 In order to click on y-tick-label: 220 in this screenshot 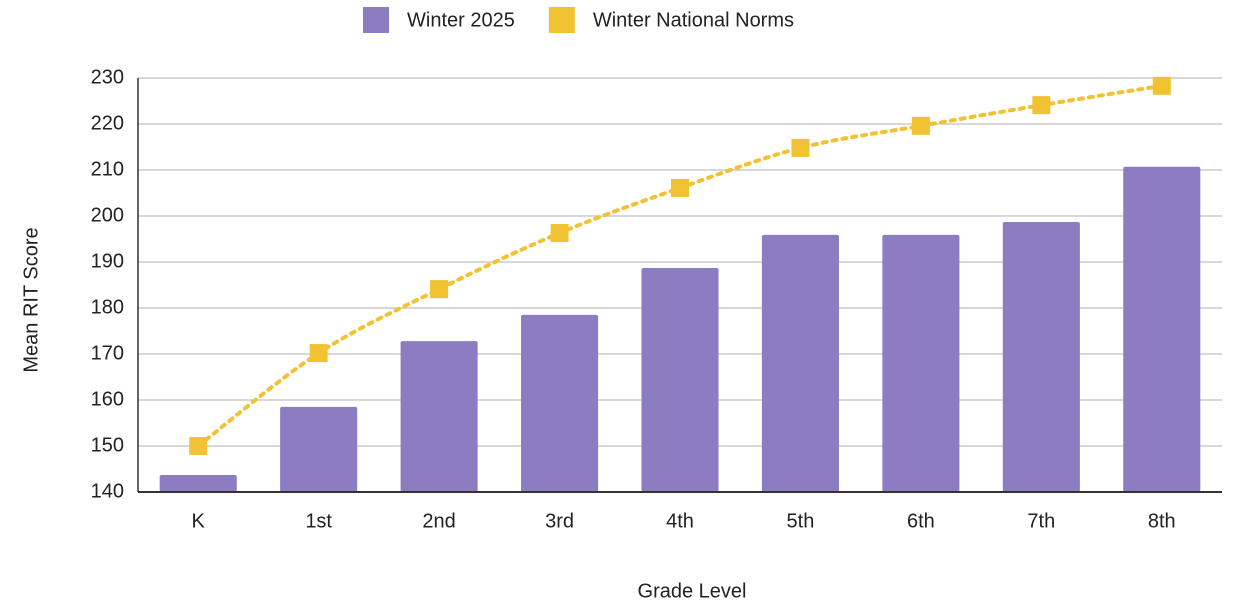, I will do `click(107, 123)`.